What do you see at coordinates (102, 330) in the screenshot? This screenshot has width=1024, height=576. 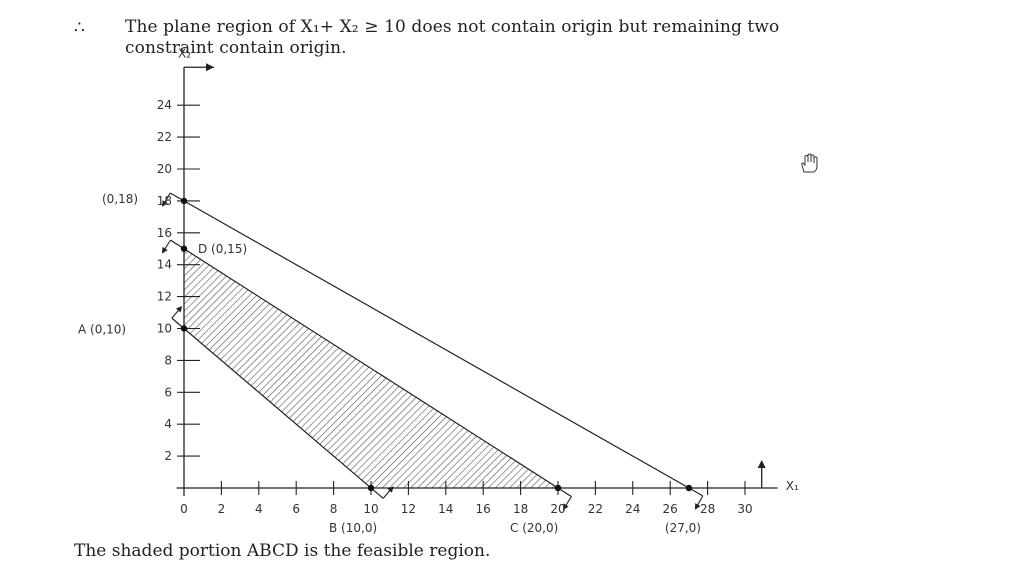 I see `point-label: A (0,10)` at bounding box center [102, 330].